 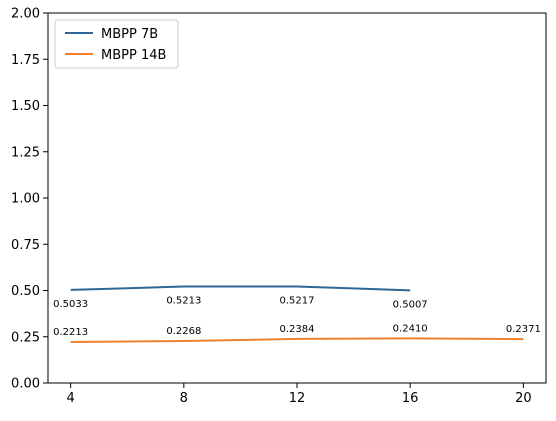 I want to click on data-label: 0.2410, so click(x=410, y=328).